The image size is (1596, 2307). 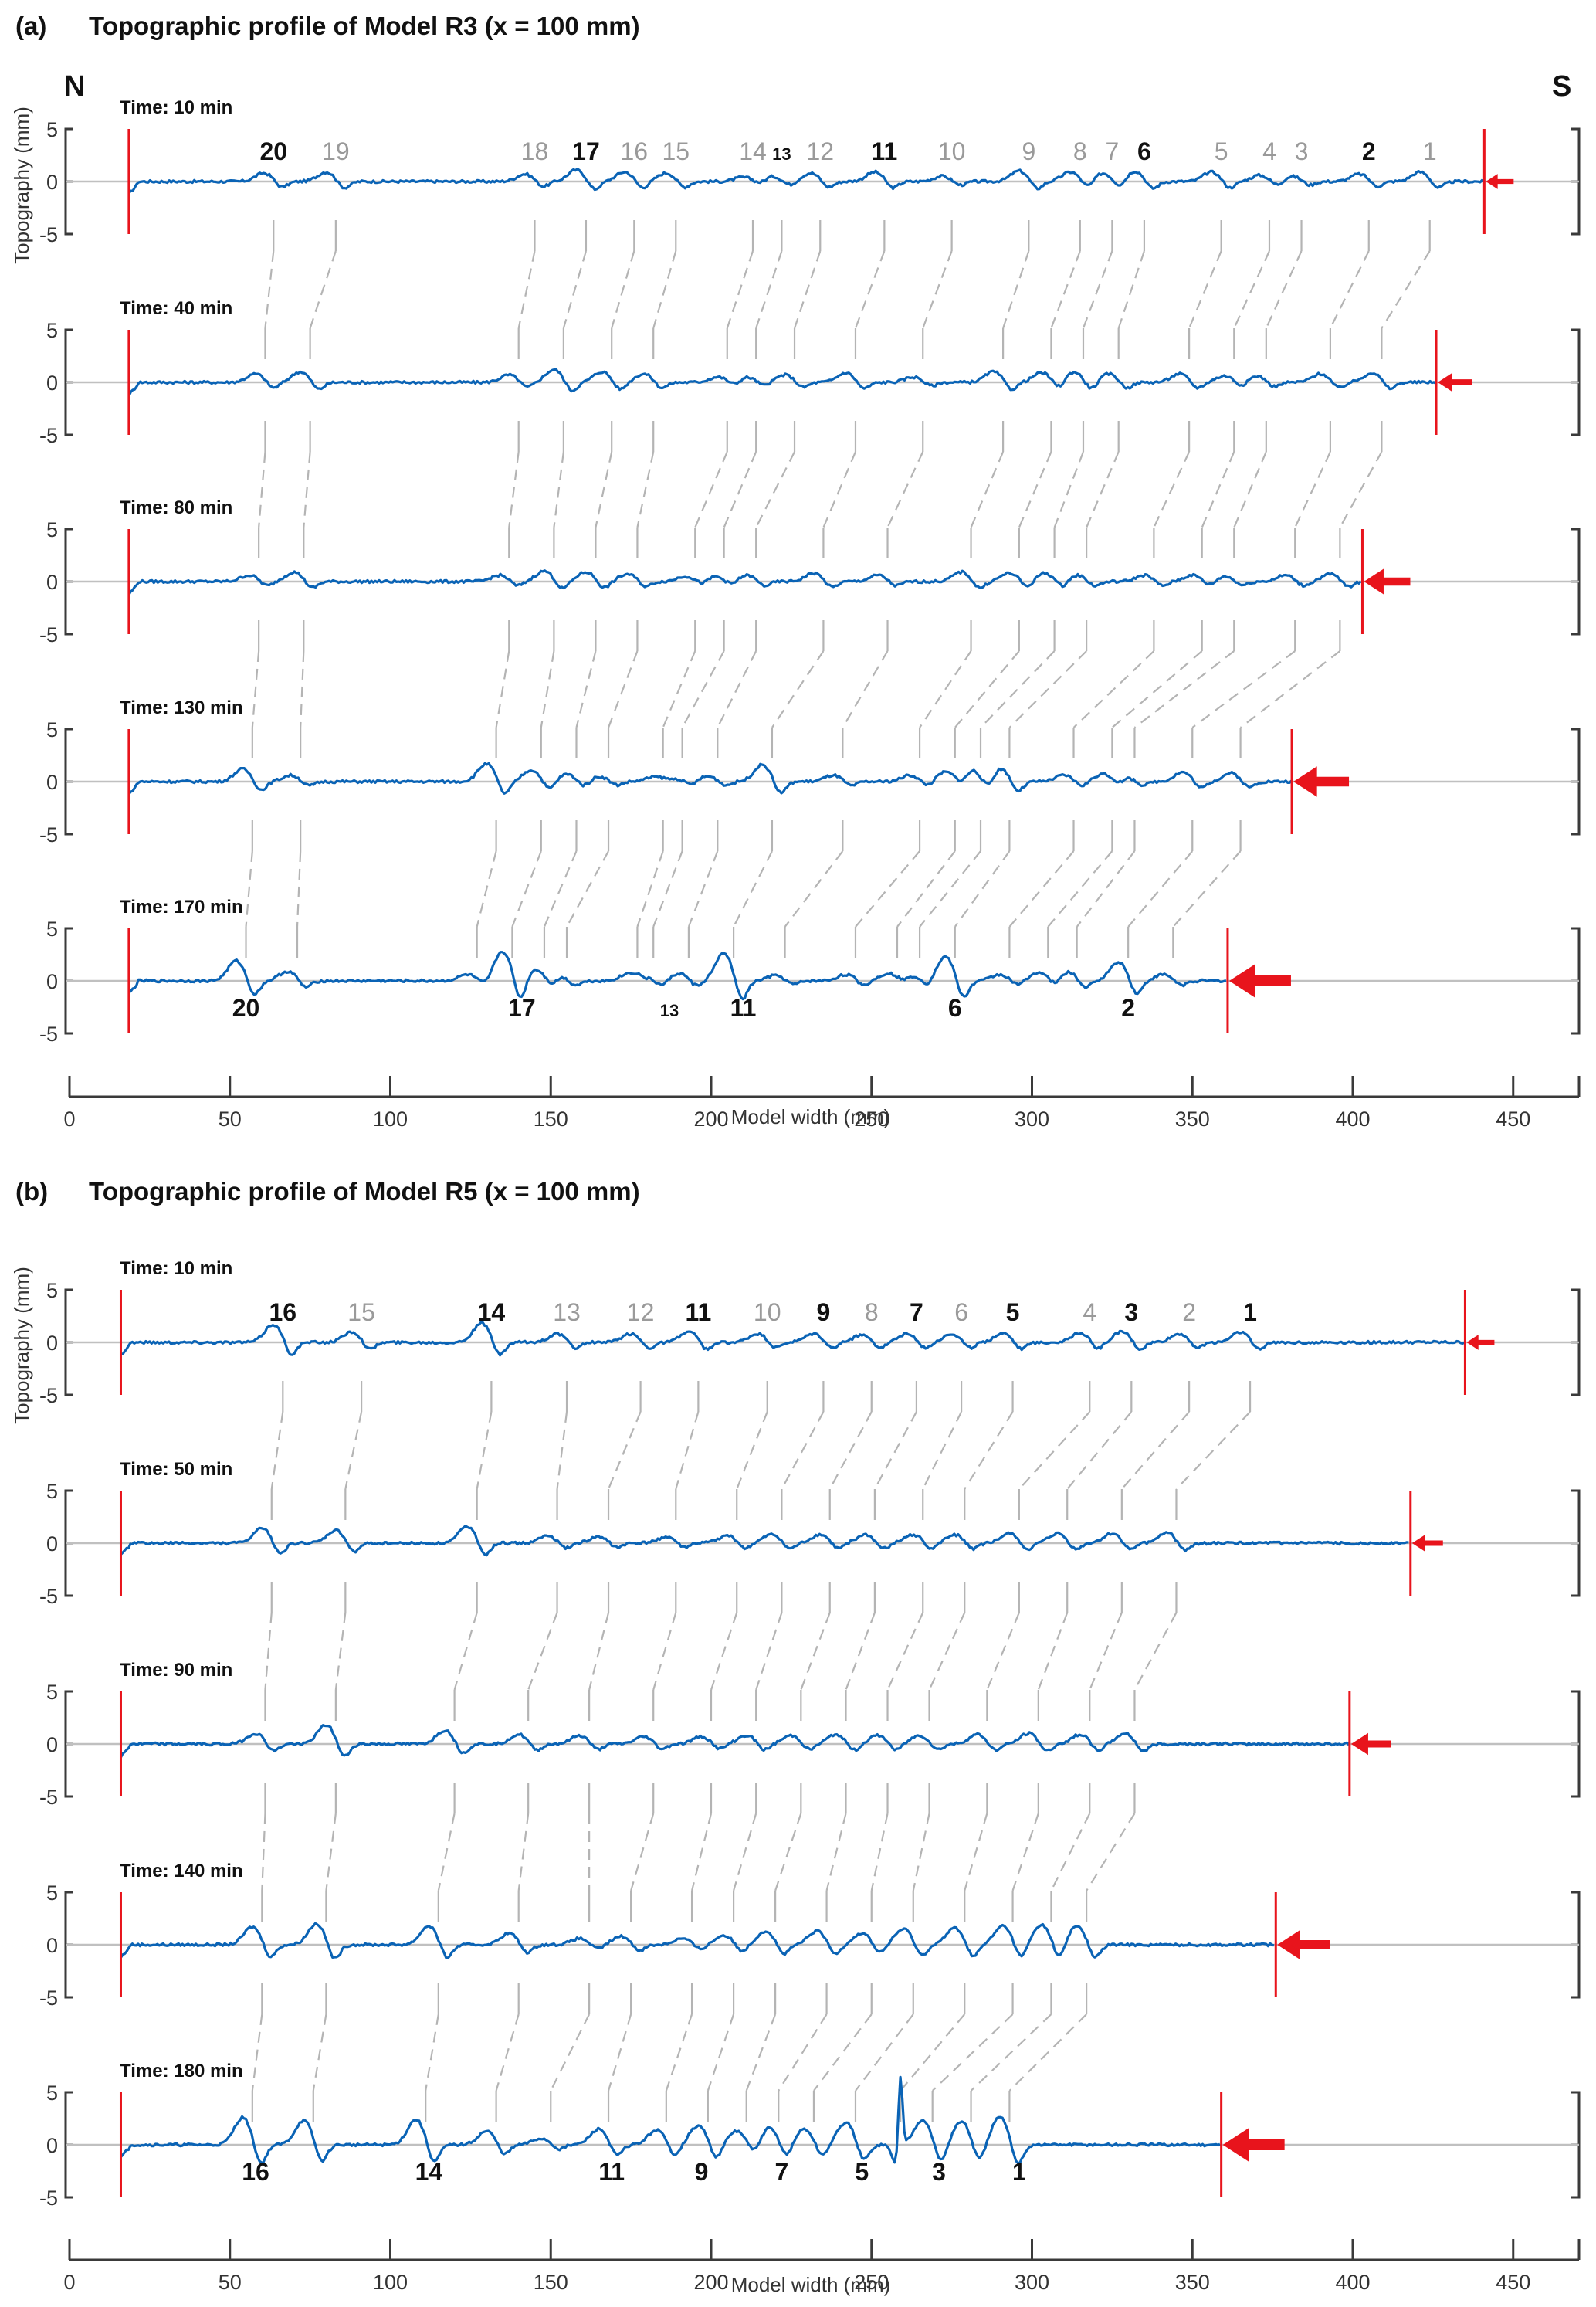 I want to click on profile-row: Time: 10 min -5 0 5 16 15 14 13 12 11 10 9 8 7 6 5 4 3 2 1, so click(x=810, y=1332).